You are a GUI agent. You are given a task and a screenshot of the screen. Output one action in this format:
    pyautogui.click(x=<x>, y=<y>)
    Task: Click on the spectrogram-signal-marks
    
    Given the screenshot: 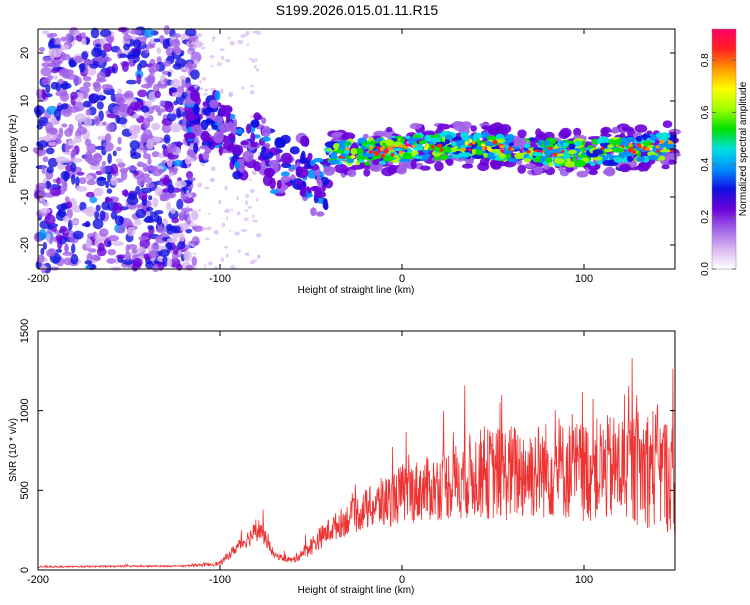 What is the action you would take?
    pyautogui.click(x=432, y=149)
    